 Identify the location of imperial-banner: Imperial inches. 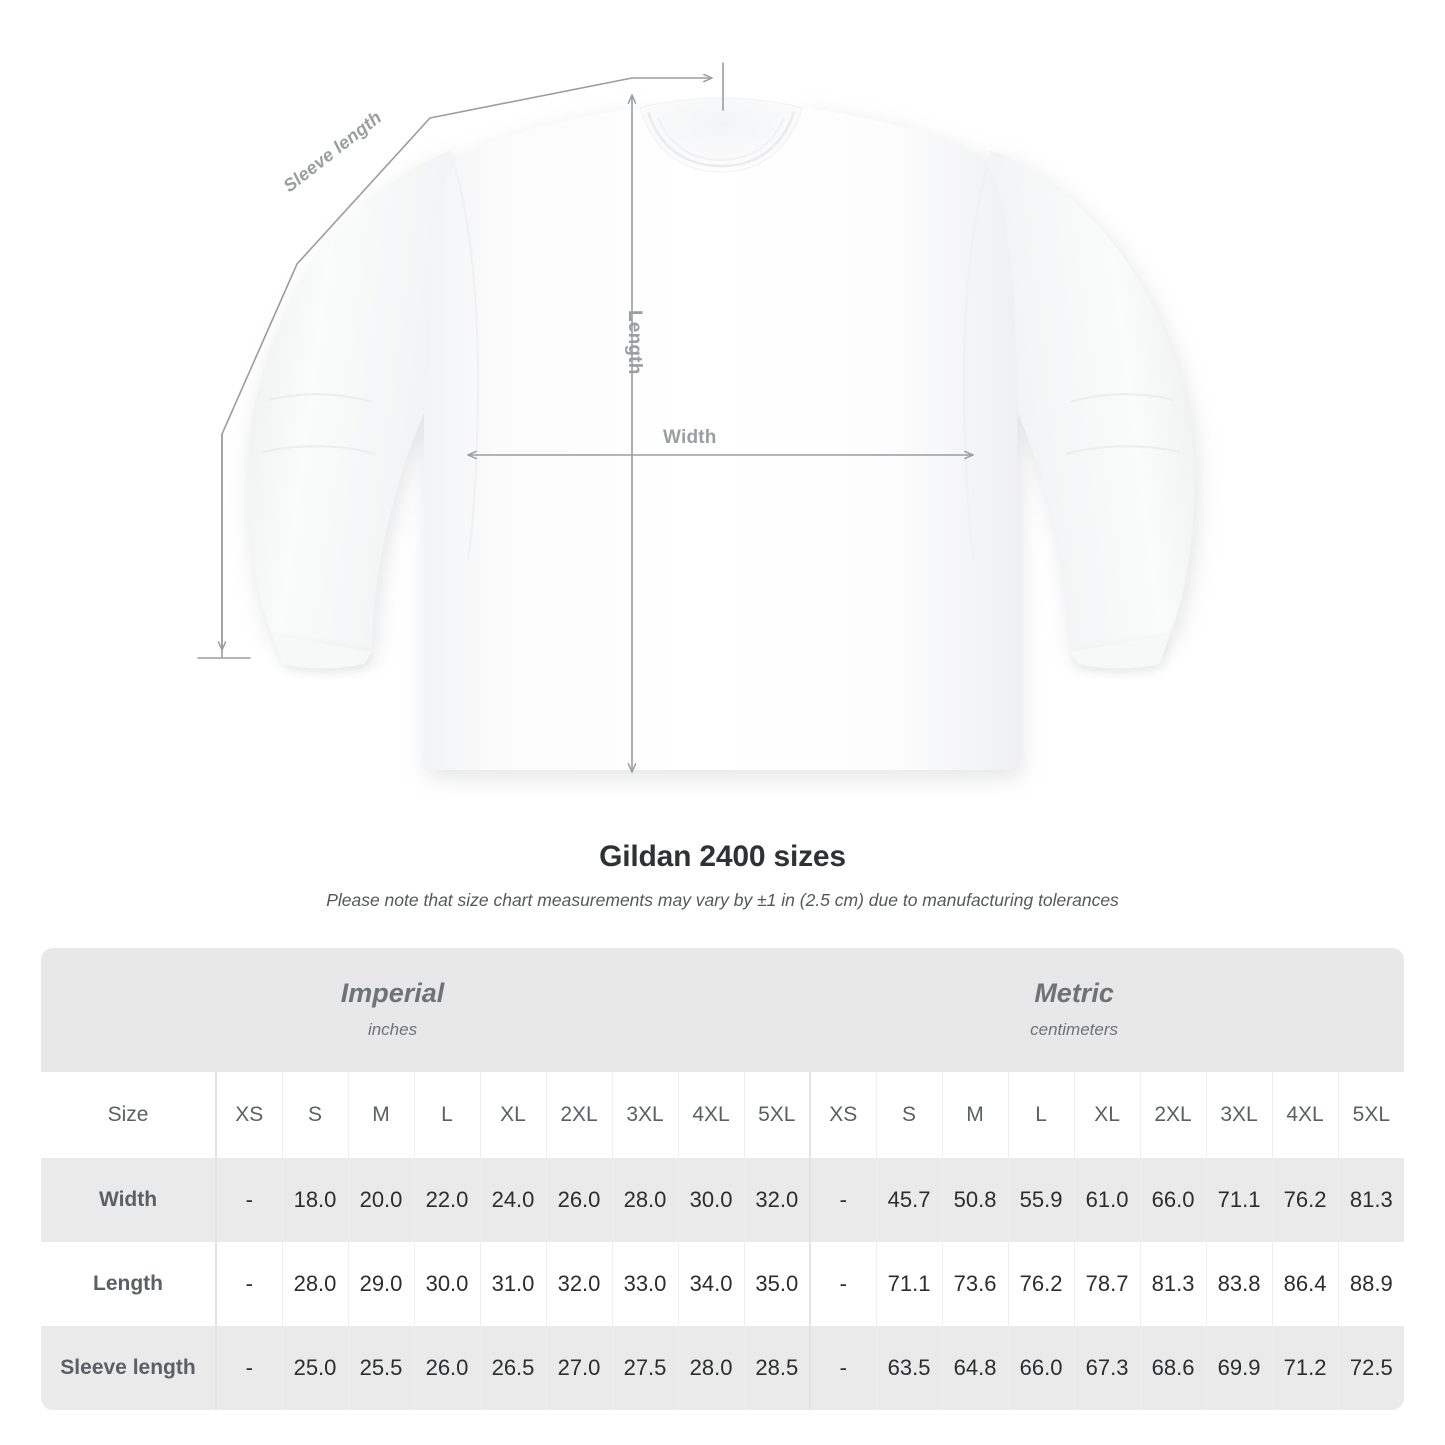
(393, 1010).